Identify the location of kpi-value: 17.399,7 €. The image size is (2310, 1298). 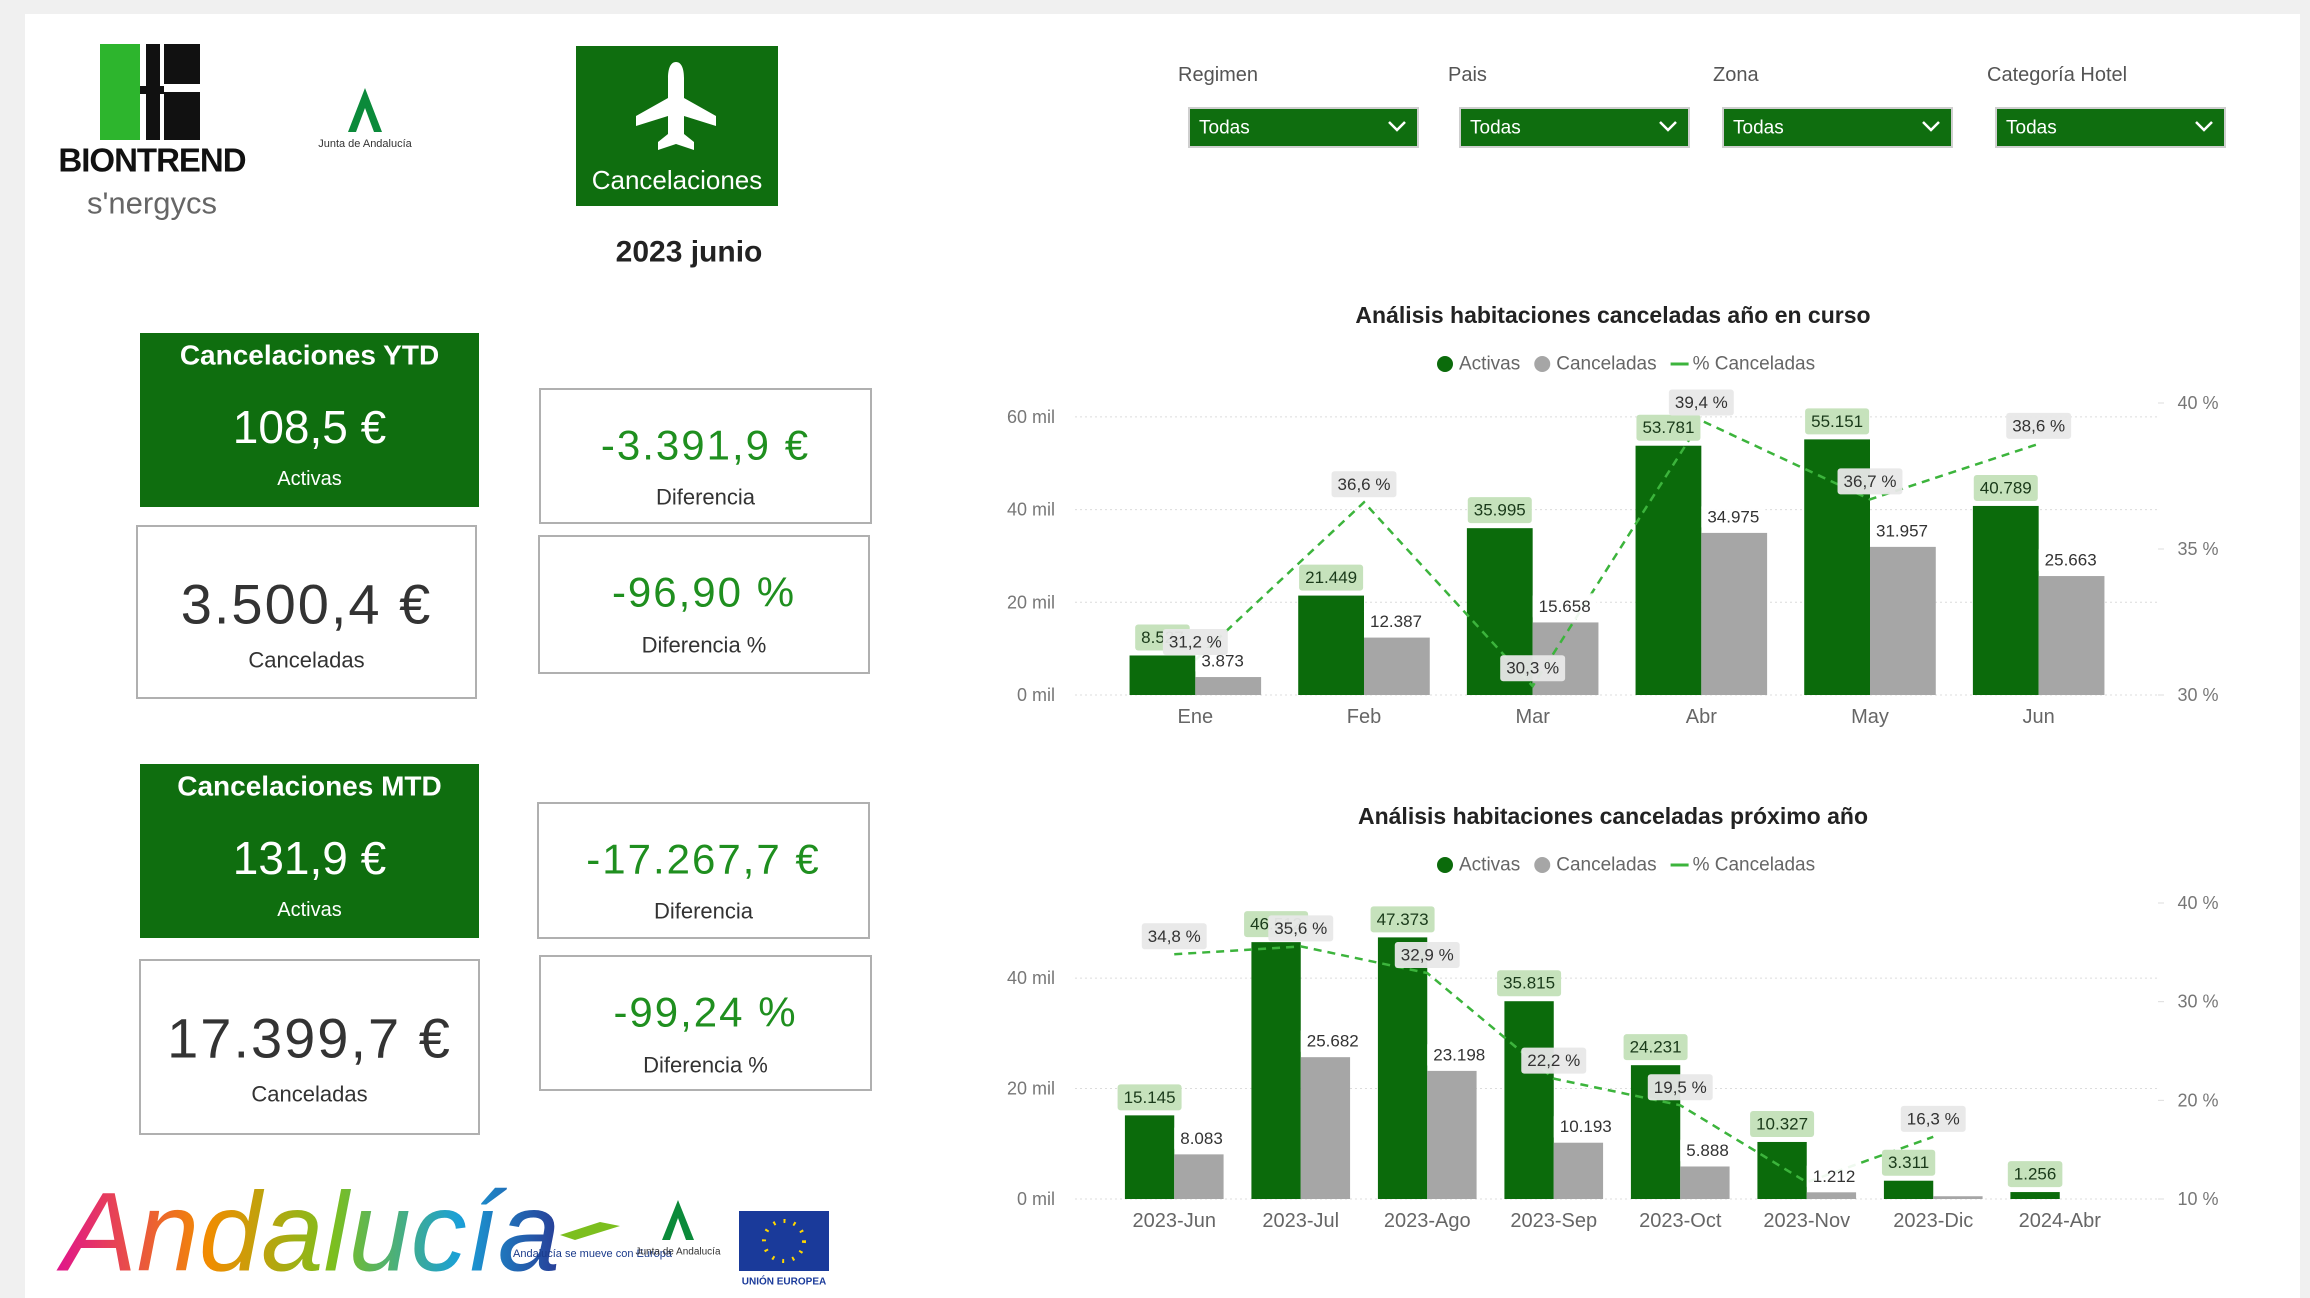
(309, 1038).